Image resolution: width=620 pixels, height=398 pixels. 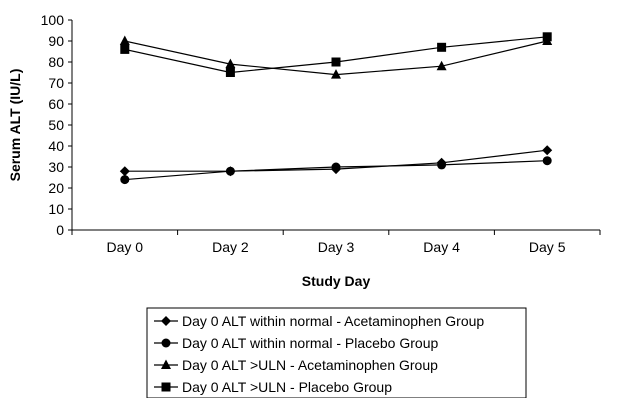 What do you see at coordinates (56, 146) in the screenshot?
I see `y-tick-label: 40` at bounding box center [56, 146].